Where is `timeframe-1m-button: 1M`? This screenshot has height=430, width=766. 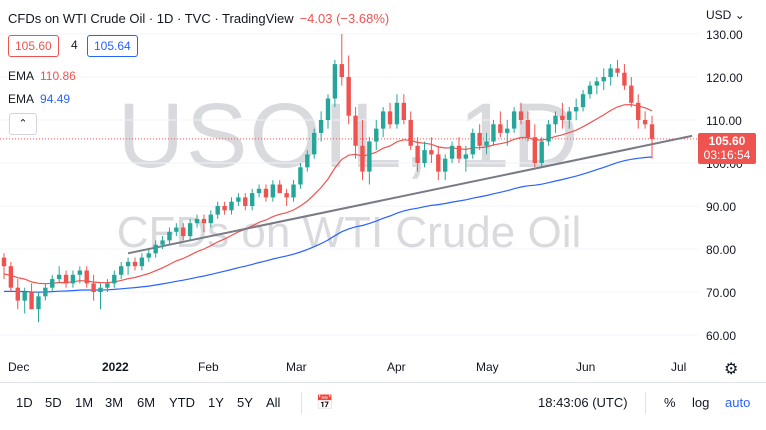 timeframe-1m-button: 1M is located at coordinates (84, 402).